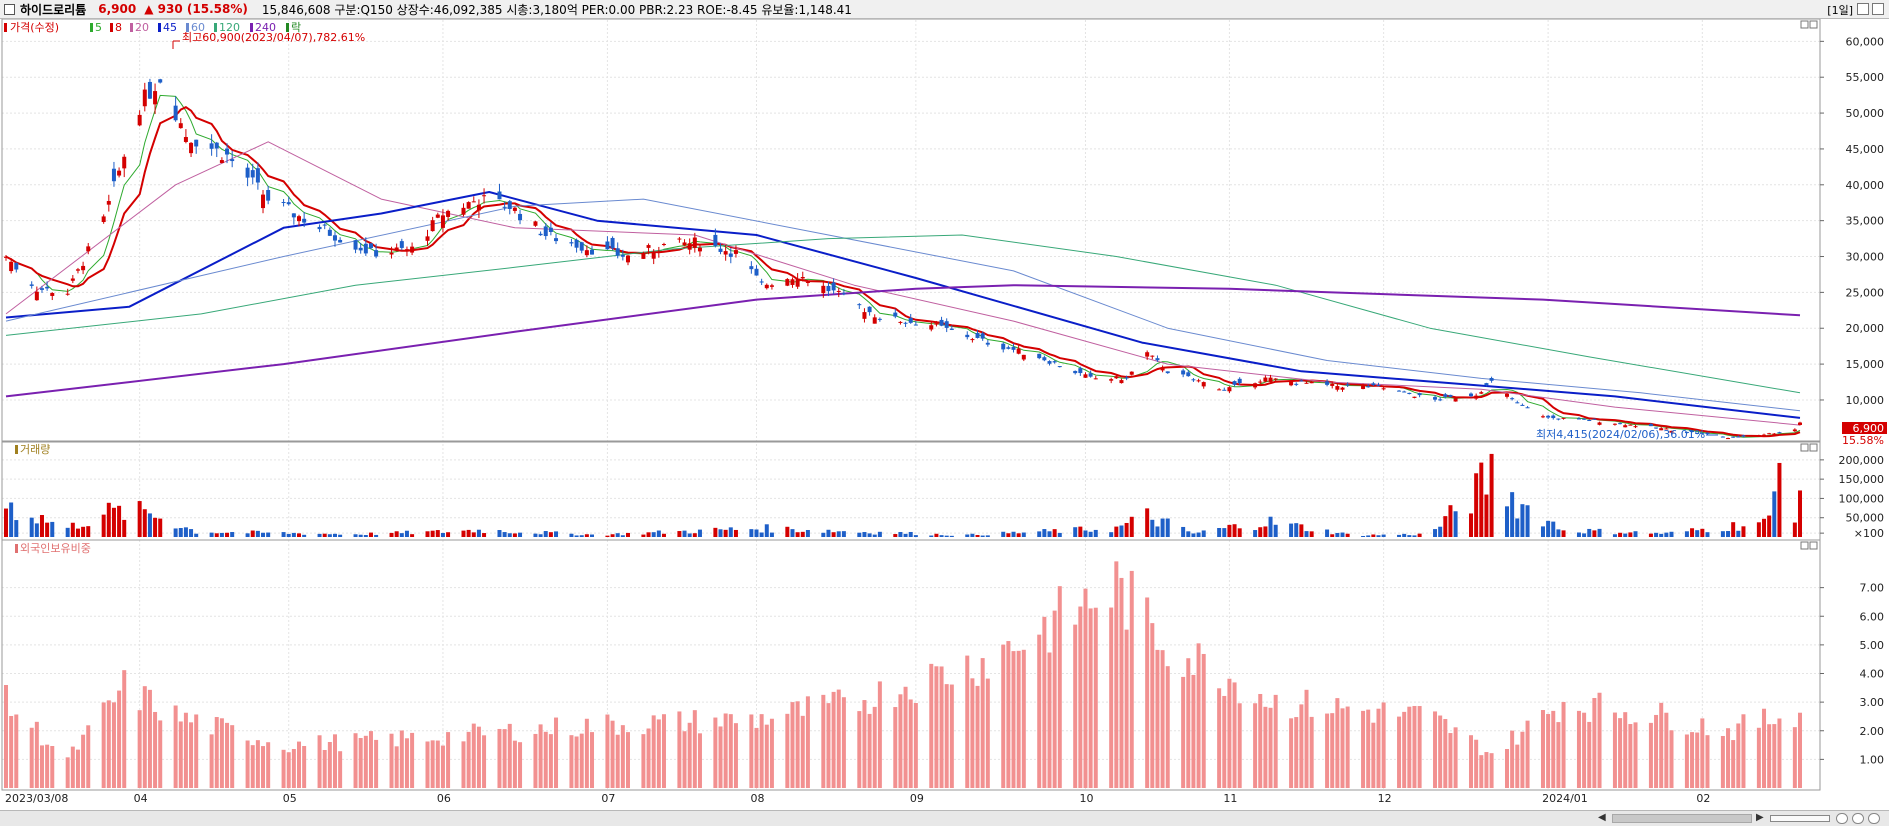 This screenshot has height=826, width=1889. Describe the element at coordinates (1760, 817) in the screenshot. I see `scroll-right-icon: ▶` at that location.